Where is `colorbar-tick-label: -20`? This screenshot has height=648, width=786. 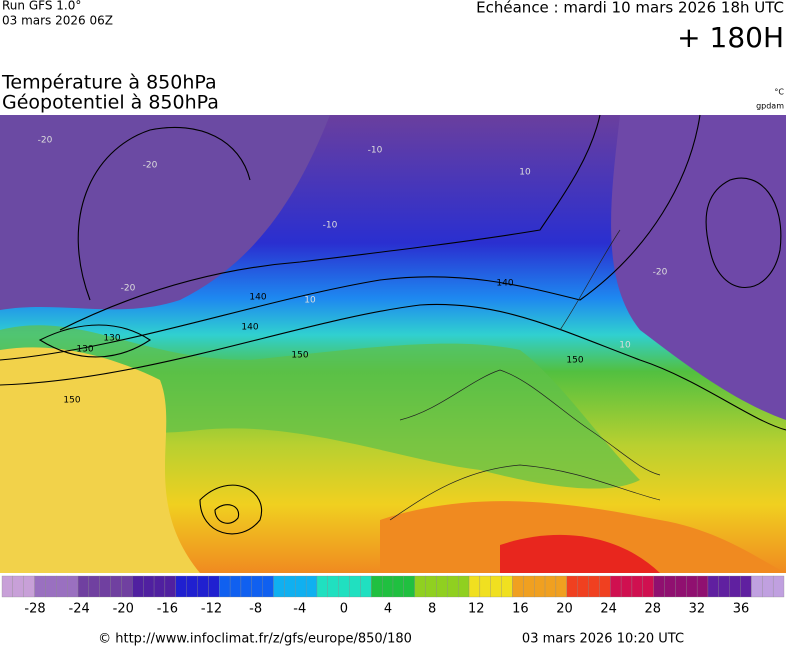 colorbar-tick-label: -20 is located at coordinates (123, 609).